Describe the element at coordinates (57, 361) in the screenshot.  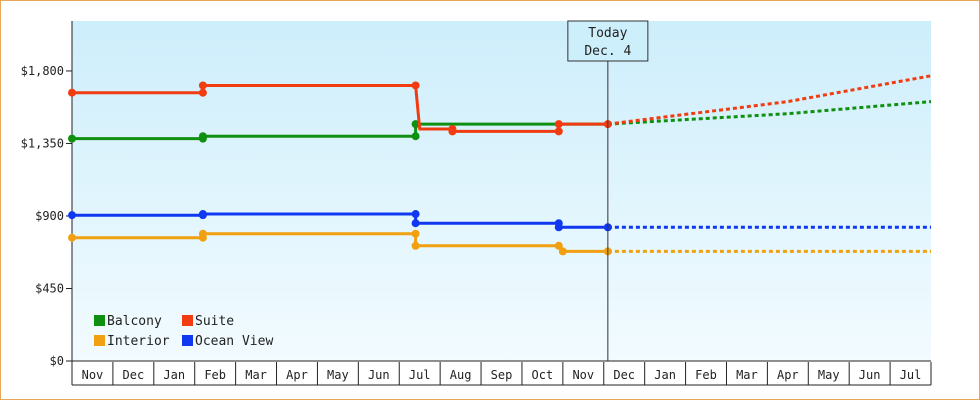
I see `y-tick-label: $0` at that location.